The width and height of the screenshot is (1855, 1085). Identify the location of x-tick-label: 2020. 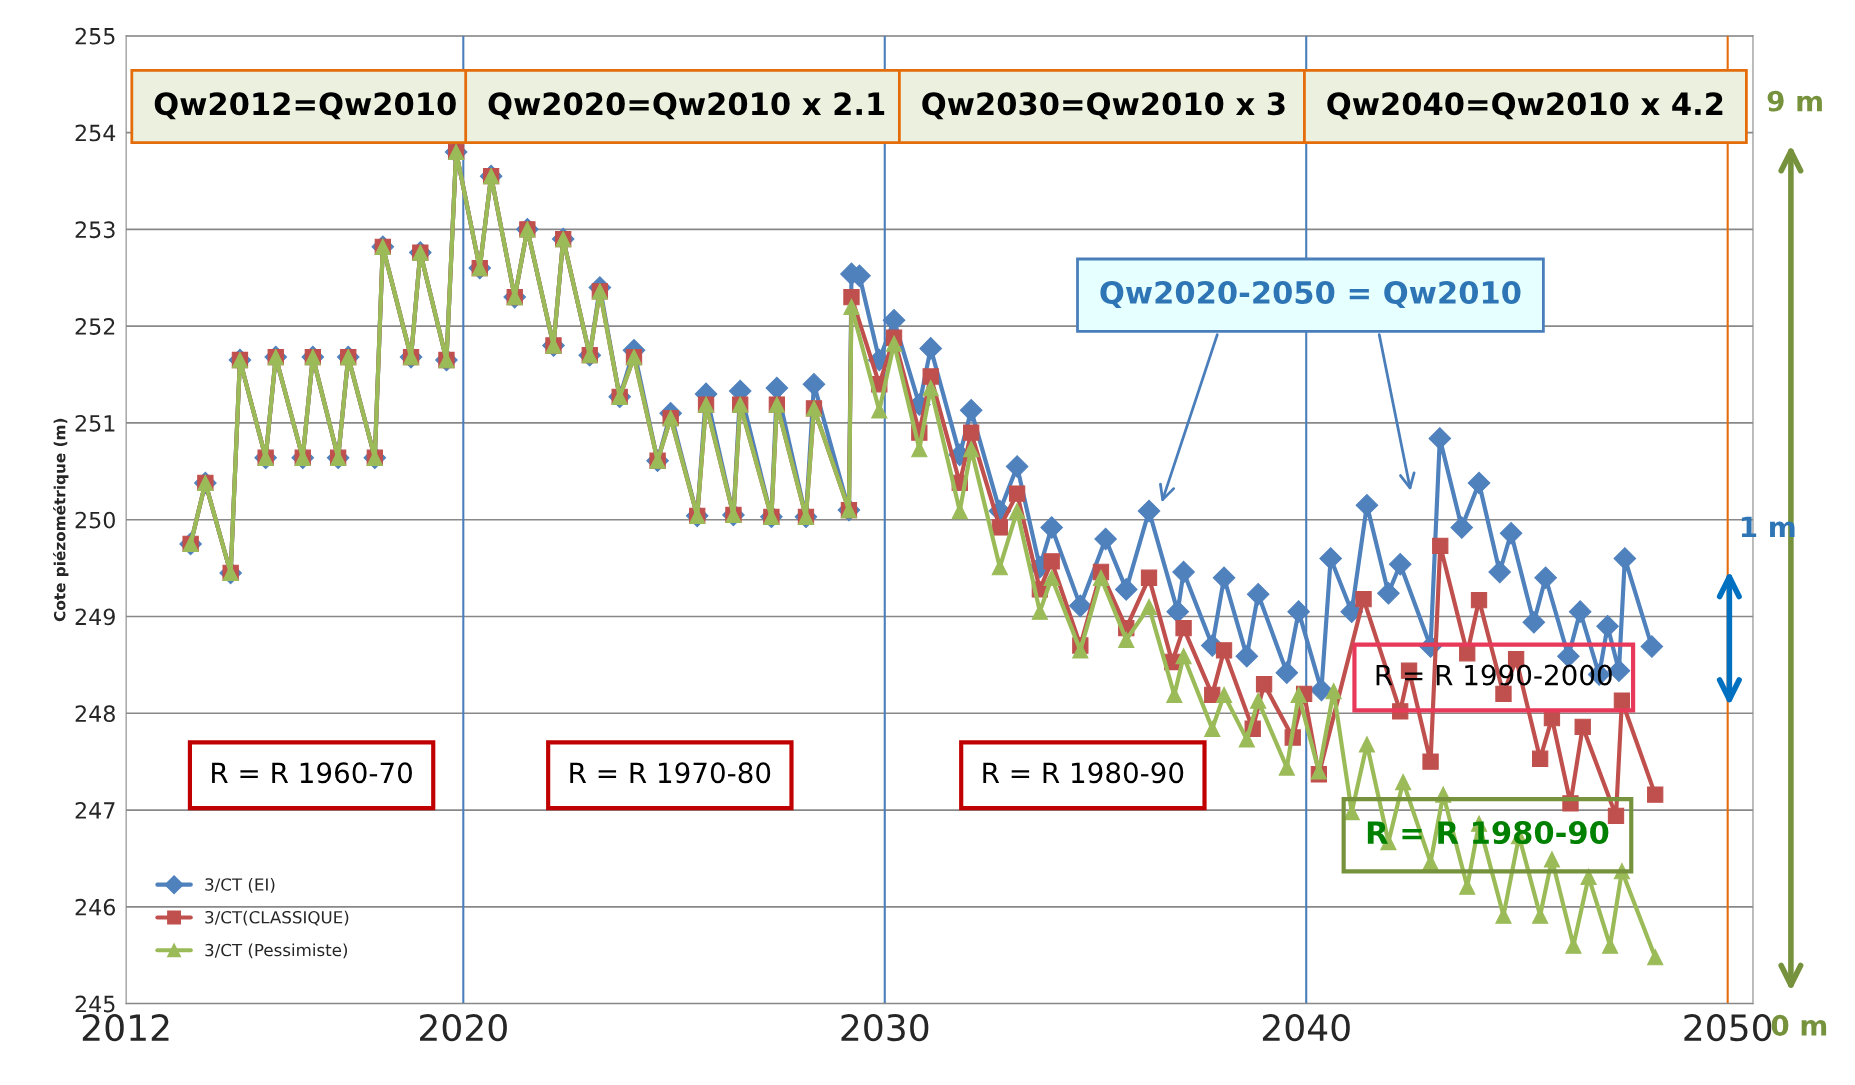
(463, 1027).